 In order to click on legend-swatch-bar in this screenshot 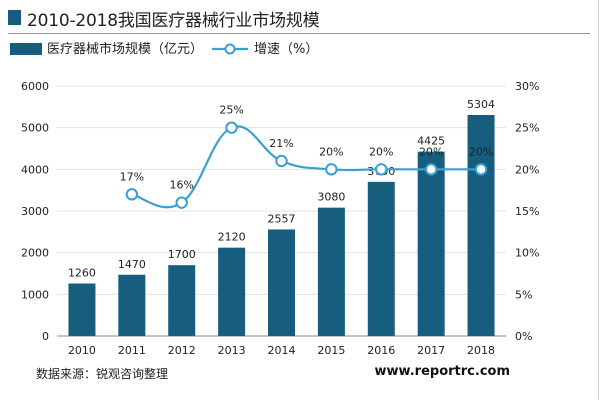, I will do `click(26, 49)`.